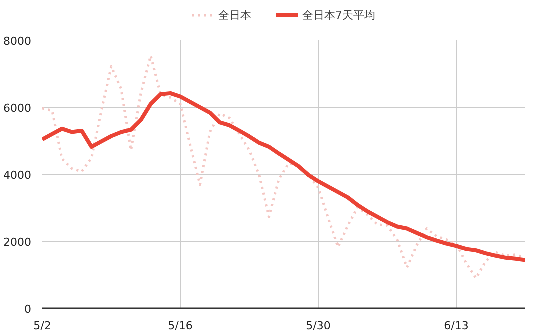  I want to click on y-tick-label: 8000, so click(18, 41).